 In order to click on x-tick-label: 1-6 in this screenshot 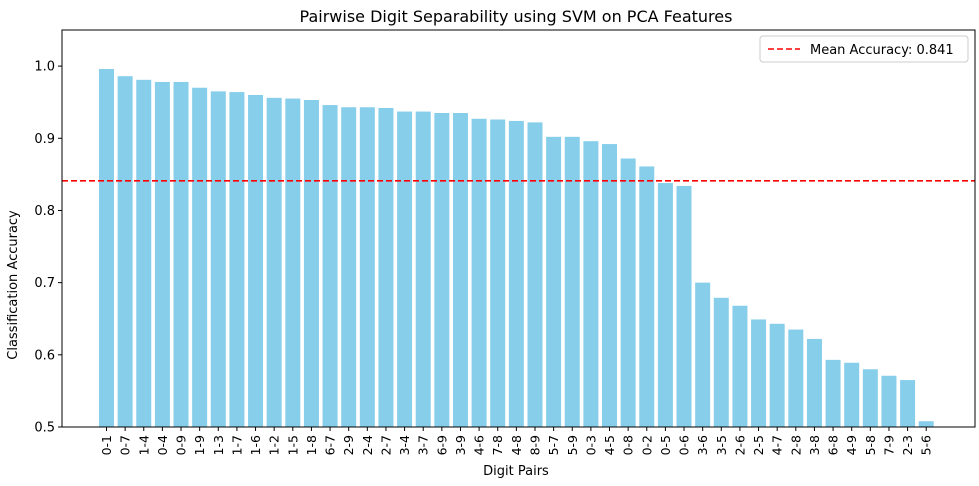, I will do `click(255, 445)`.